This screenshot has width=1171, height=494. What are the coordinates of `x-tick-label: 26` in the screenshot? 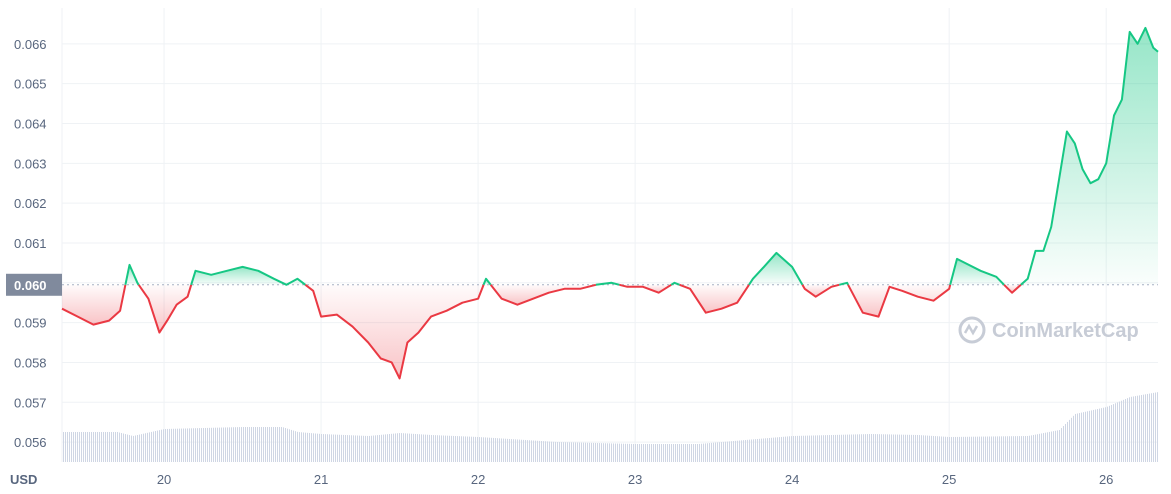 It's located at (1106, 479).